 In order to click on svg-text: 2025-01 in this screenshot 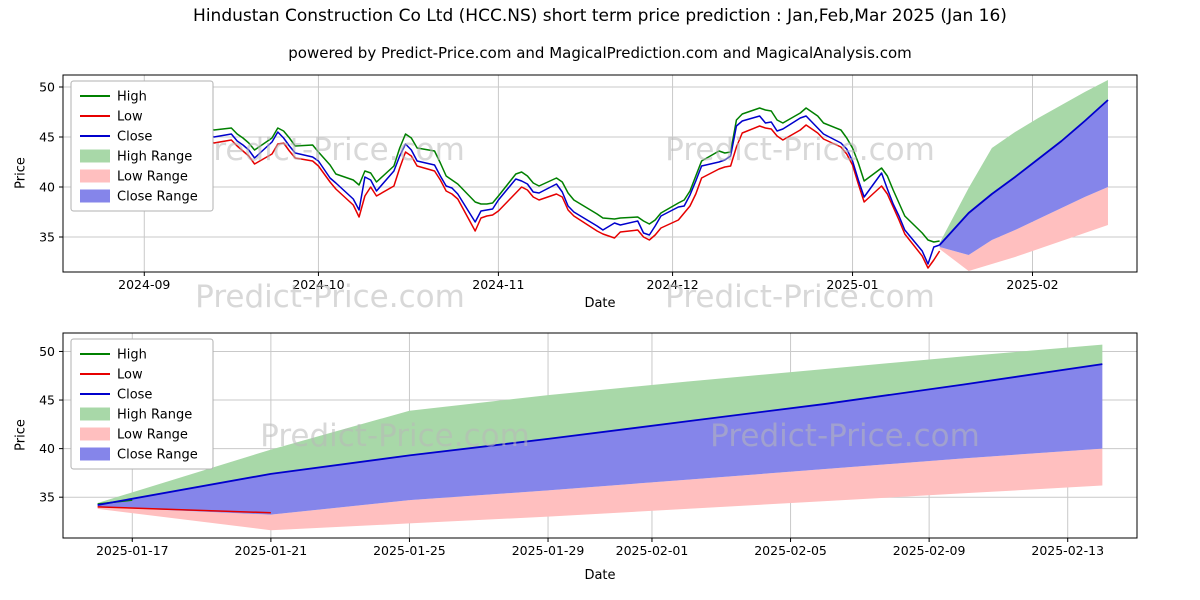, I will do `click(852, 284)`.